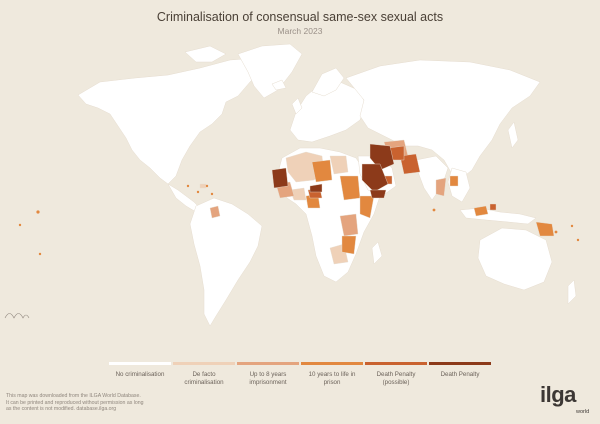 This screenshot has width=600, height=424. I want to click on country-10-to-life-somalia, so click(367, 207).